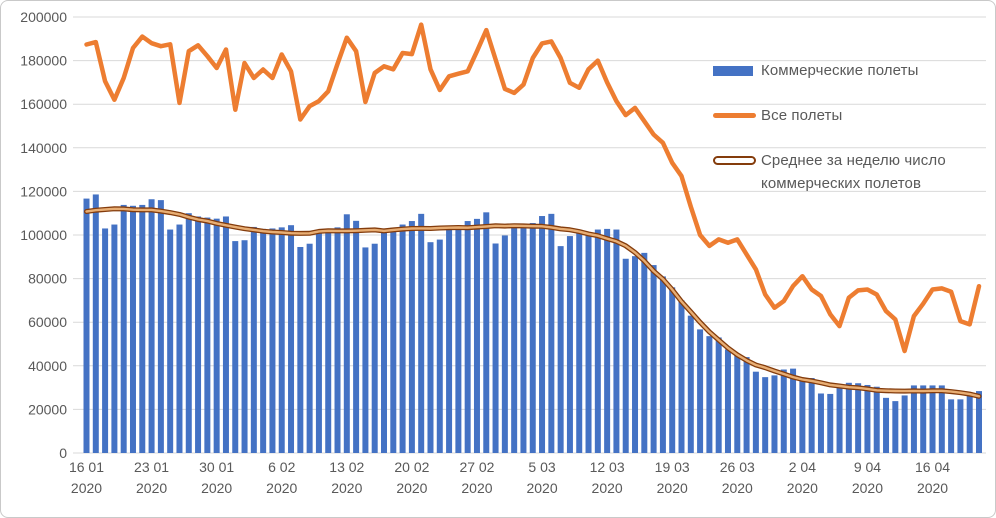 The image size is (996, 518). Describe the element at coordinates (346, 467) in the screenshot. I see `x-axis-tick-label: 13 02` at that location.